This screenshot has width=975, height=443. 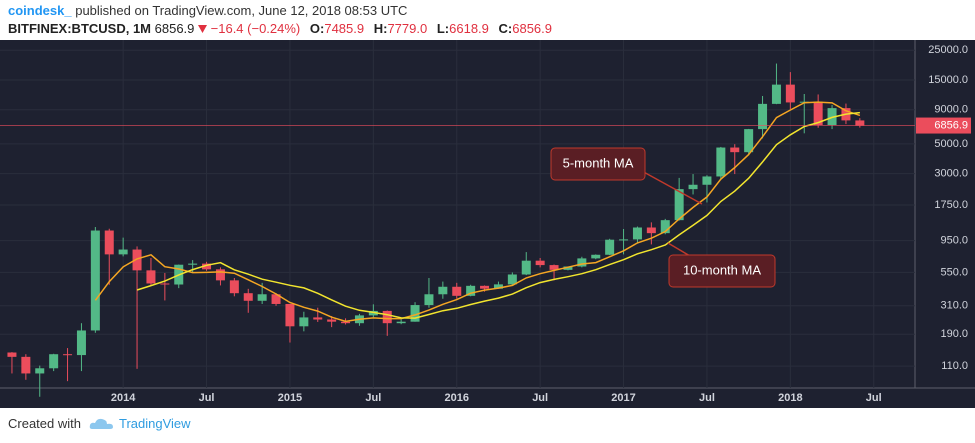 I want to click on y-tick-label: 950.0, so click(x=954, y=241).